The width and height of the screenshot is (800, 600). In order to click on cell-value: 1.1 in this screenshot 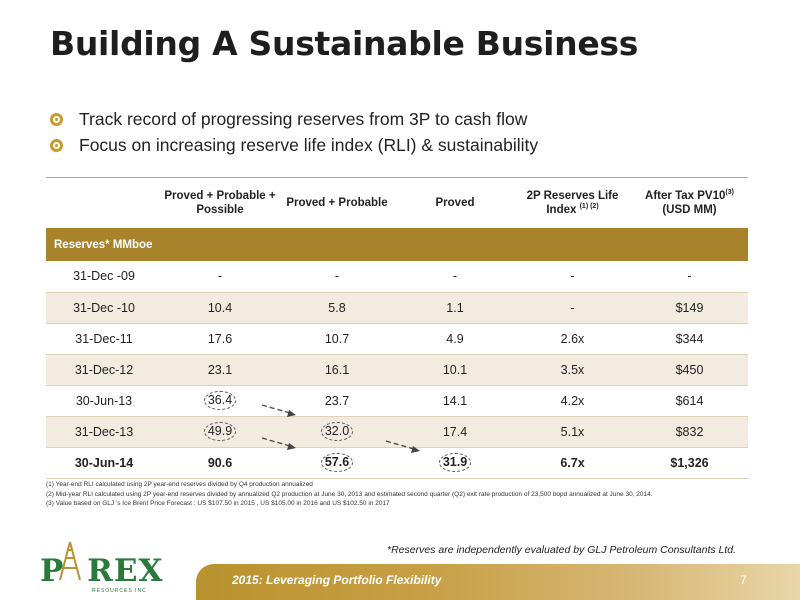, I will do `click(455, 307)`.